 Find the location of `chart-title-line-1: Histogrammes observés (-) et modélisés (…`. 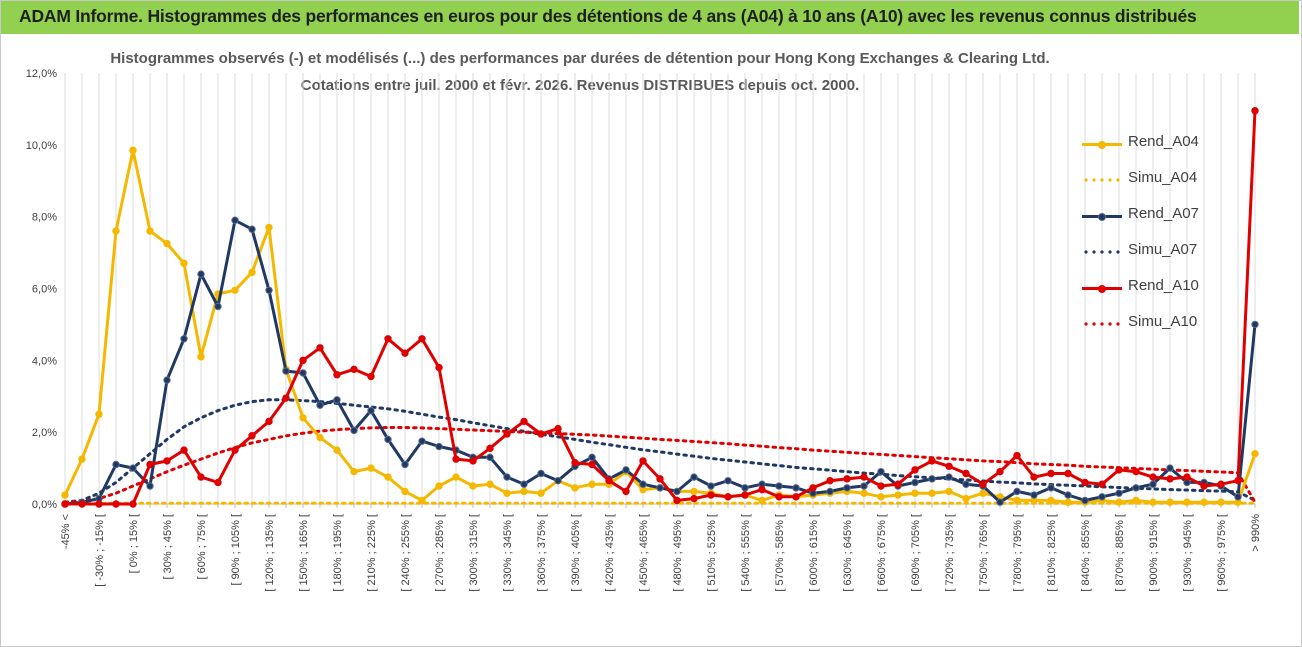

chart-title-line-1: Histogrammes observés (-) et modélisés (… is located at coordinates (580, 58).